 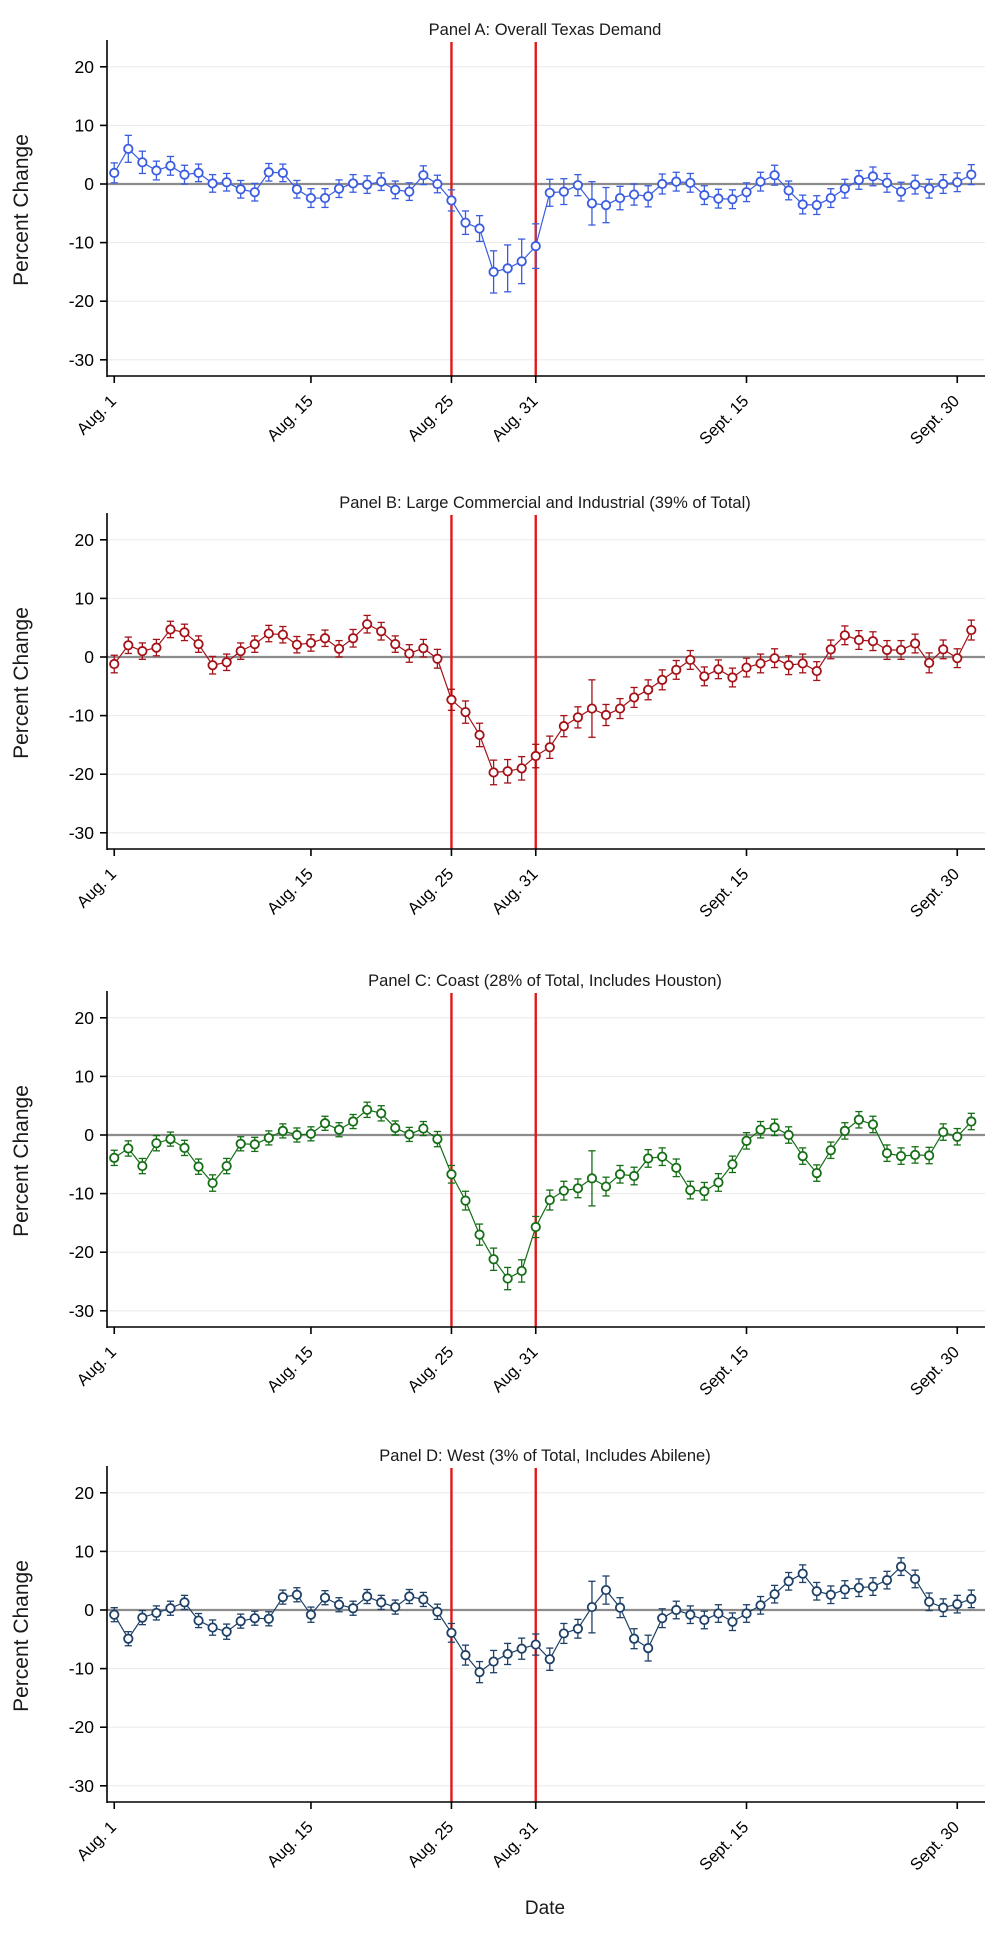 I want to click on x-tick-label: Sept. 15, so click(x=724, y=1846).